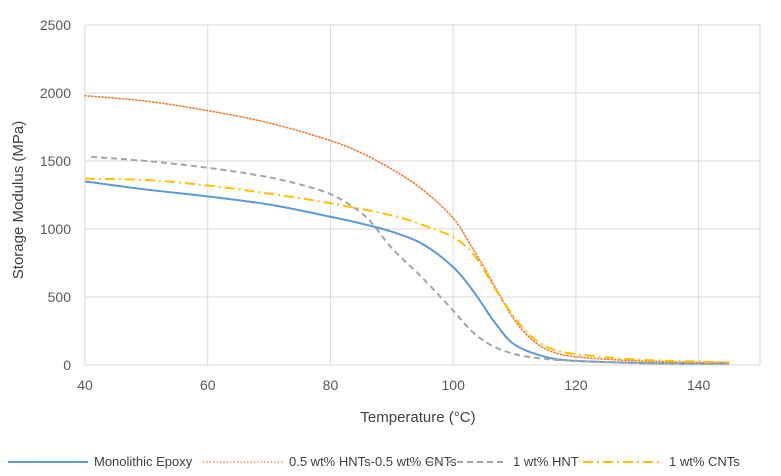 The height and width of the screenshot is (476, 781). What do you see at coordinates (699, 385) in the screenshot?
I see `x-tick-label: 140` at bounding box center [699, 385].